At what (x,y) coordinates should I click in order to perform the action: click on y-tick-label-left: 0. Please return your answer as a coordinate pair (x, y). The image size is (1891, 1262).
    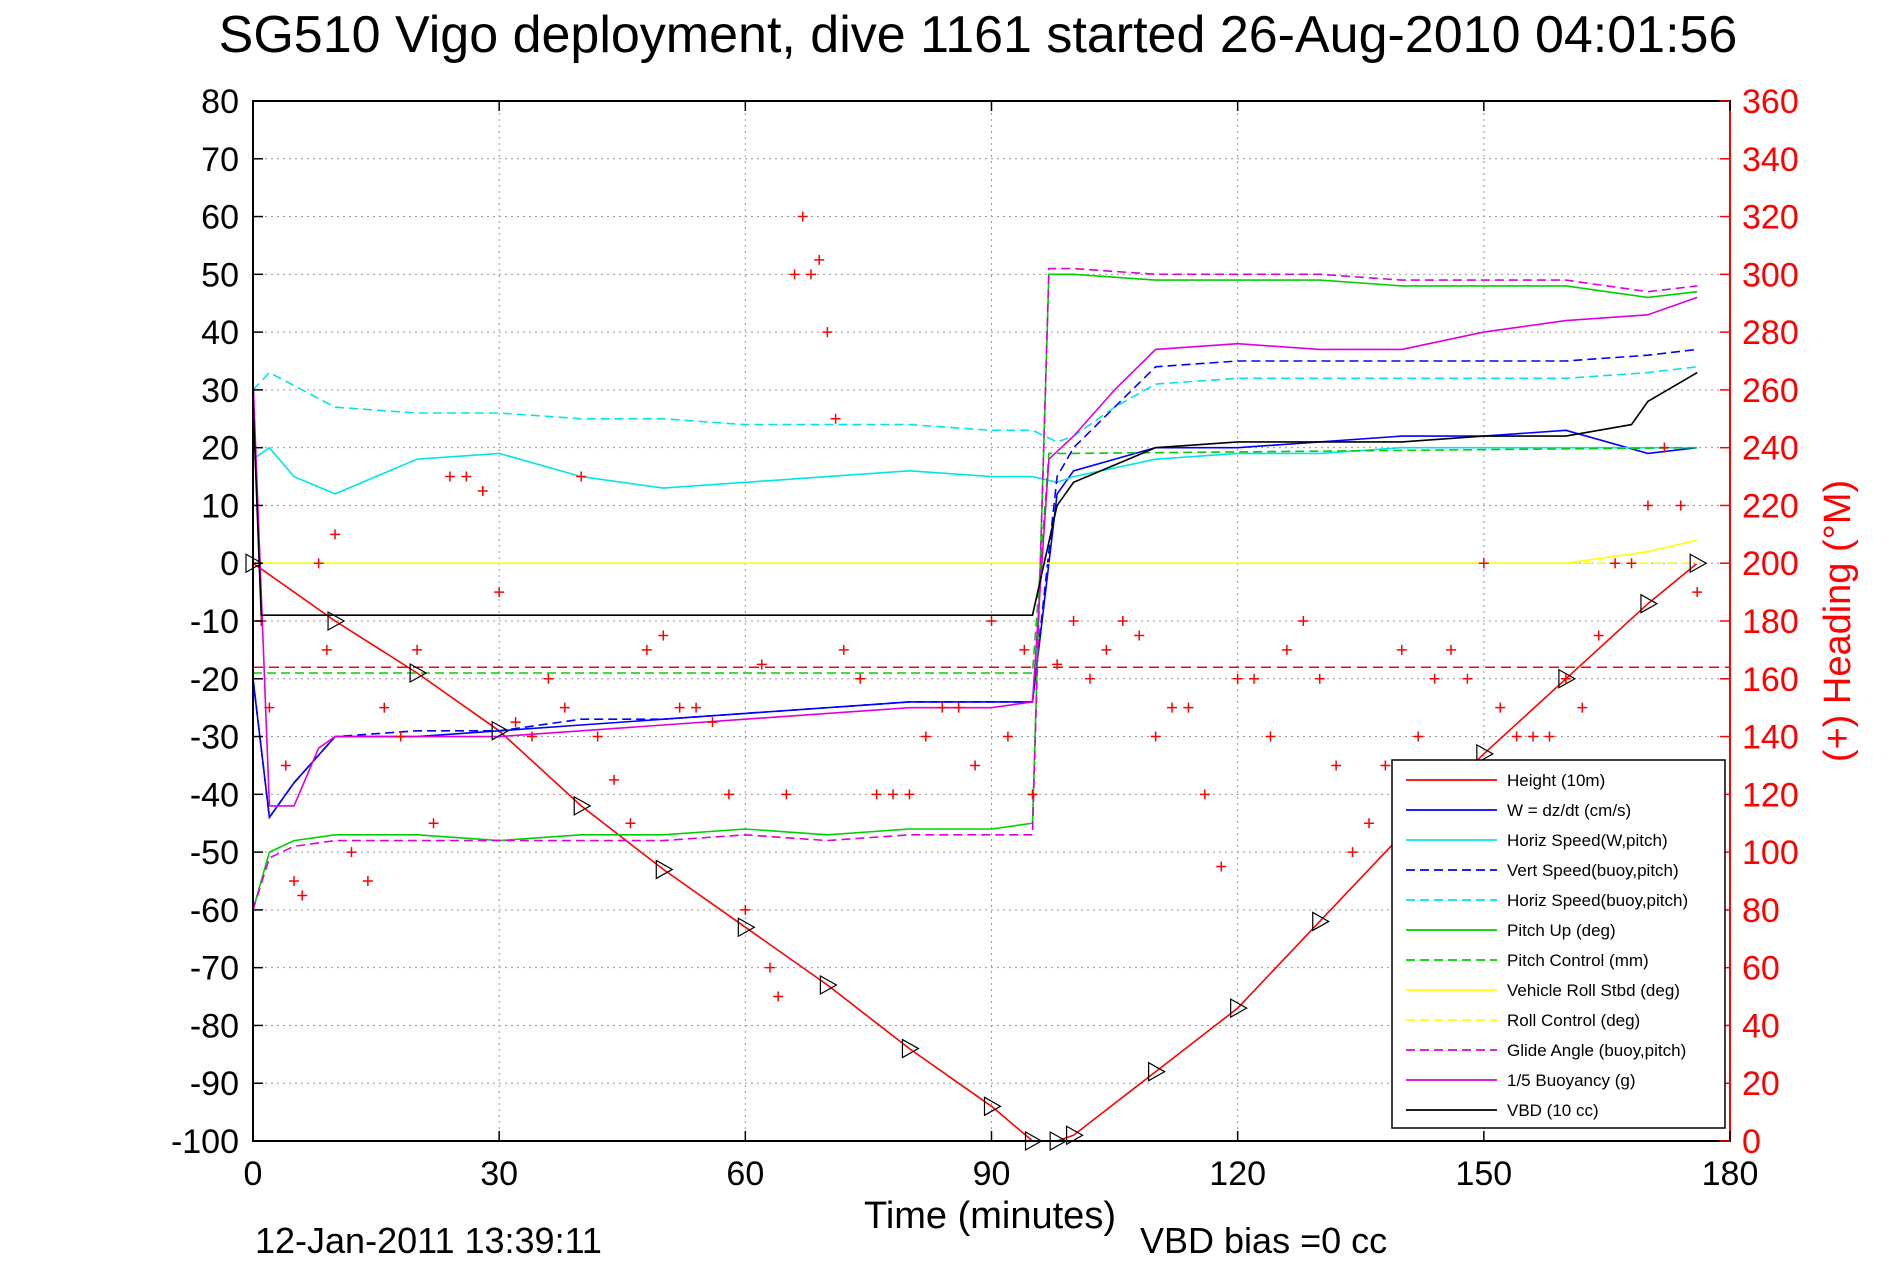
    Looking at the image, I should click on (229, 564).